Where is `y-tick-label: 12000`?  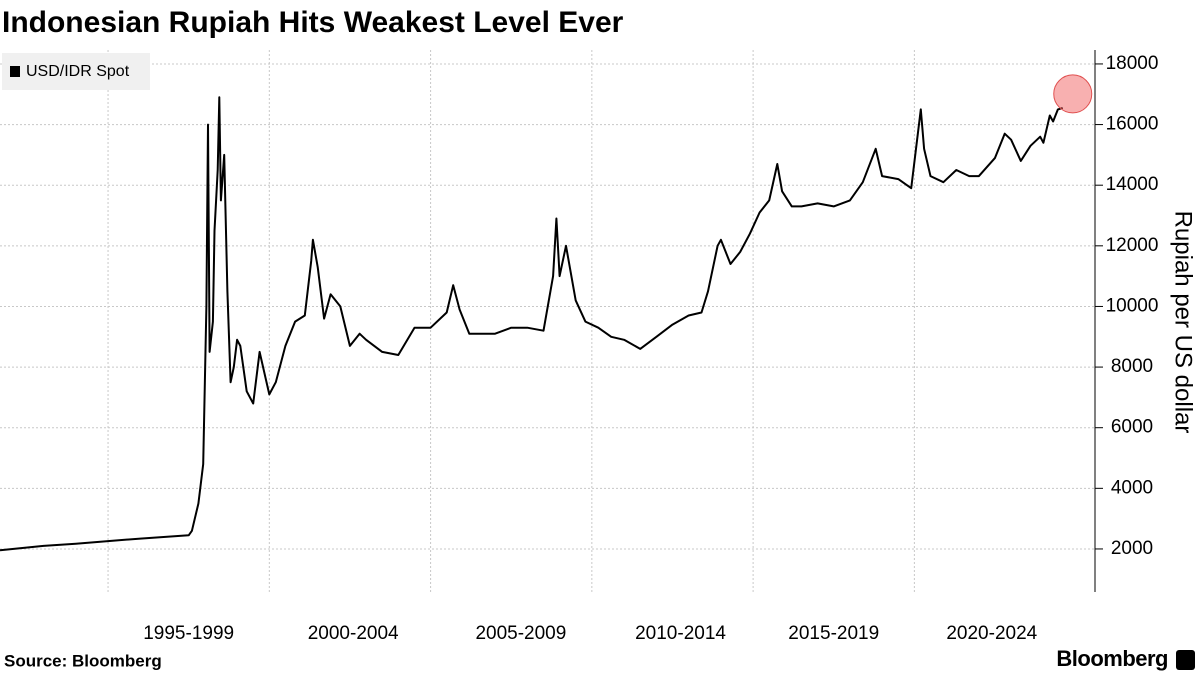
y-tick-label: 12000 is located at coordinates (1132, 245).